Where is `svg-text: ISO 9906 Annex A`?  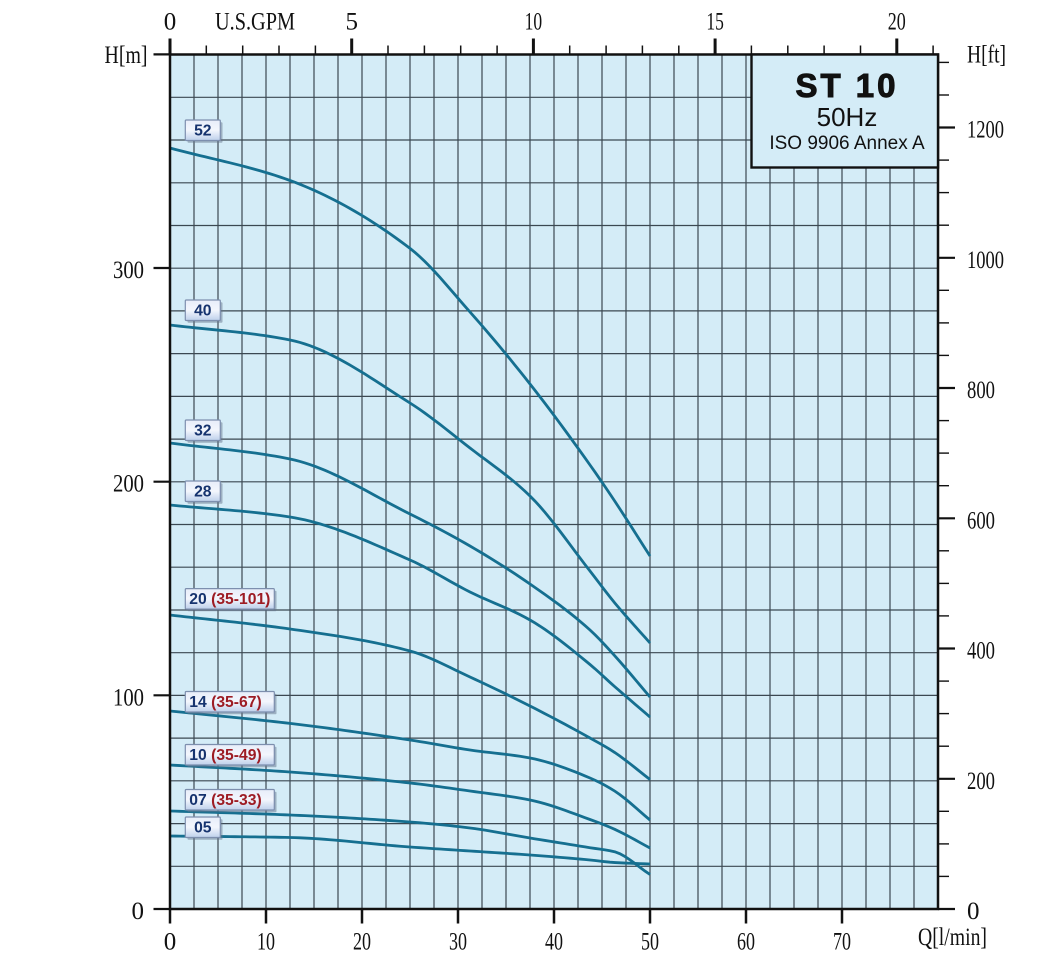 svg-text: ISO 9906 Annex A is located at coordinates (847, 143).